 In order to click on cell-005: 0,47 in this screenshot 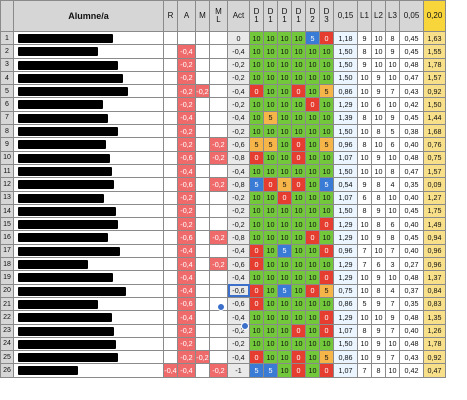, I will do `click(411, 171)`.